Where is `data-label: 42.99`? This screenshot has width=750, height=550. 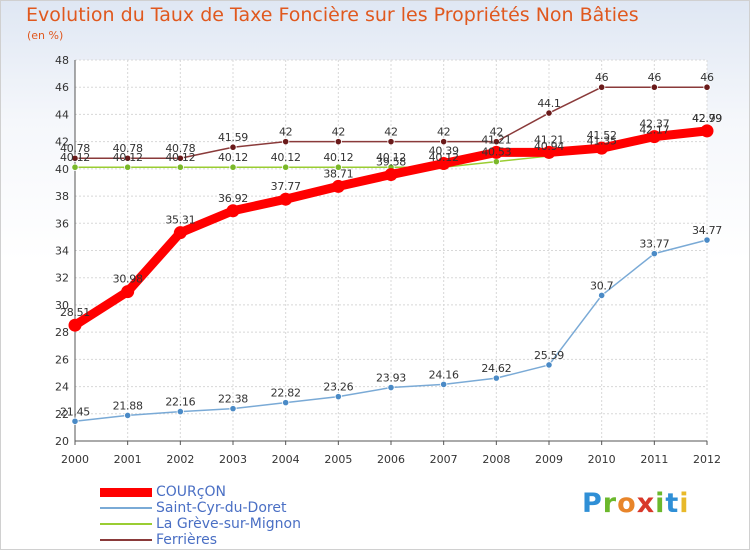 data-label: 42.99 is located at coordinates (707, 118).